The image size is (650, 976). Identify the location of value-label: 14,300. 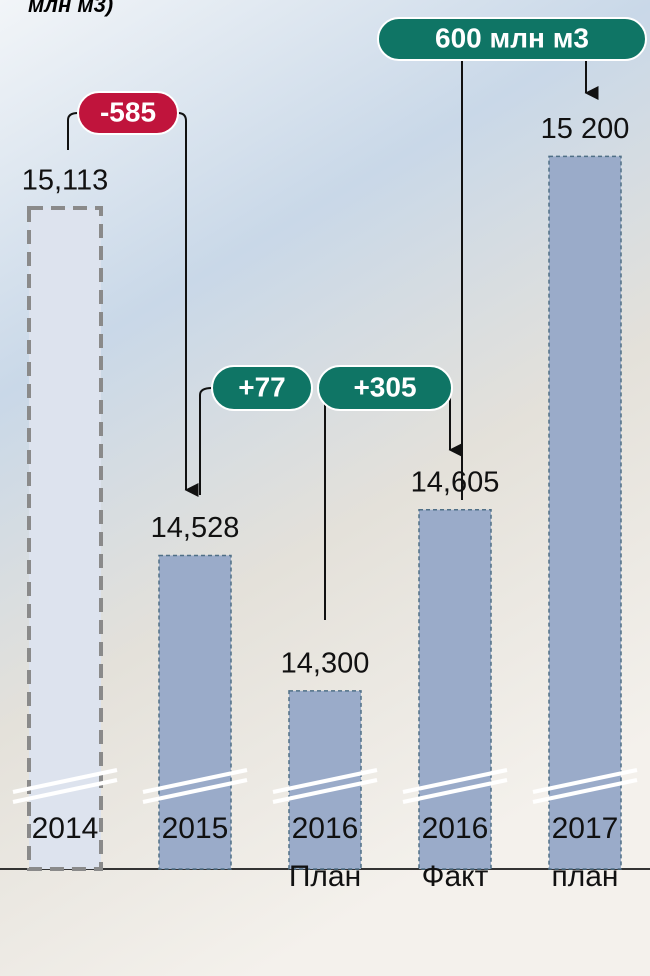
(325, 664).